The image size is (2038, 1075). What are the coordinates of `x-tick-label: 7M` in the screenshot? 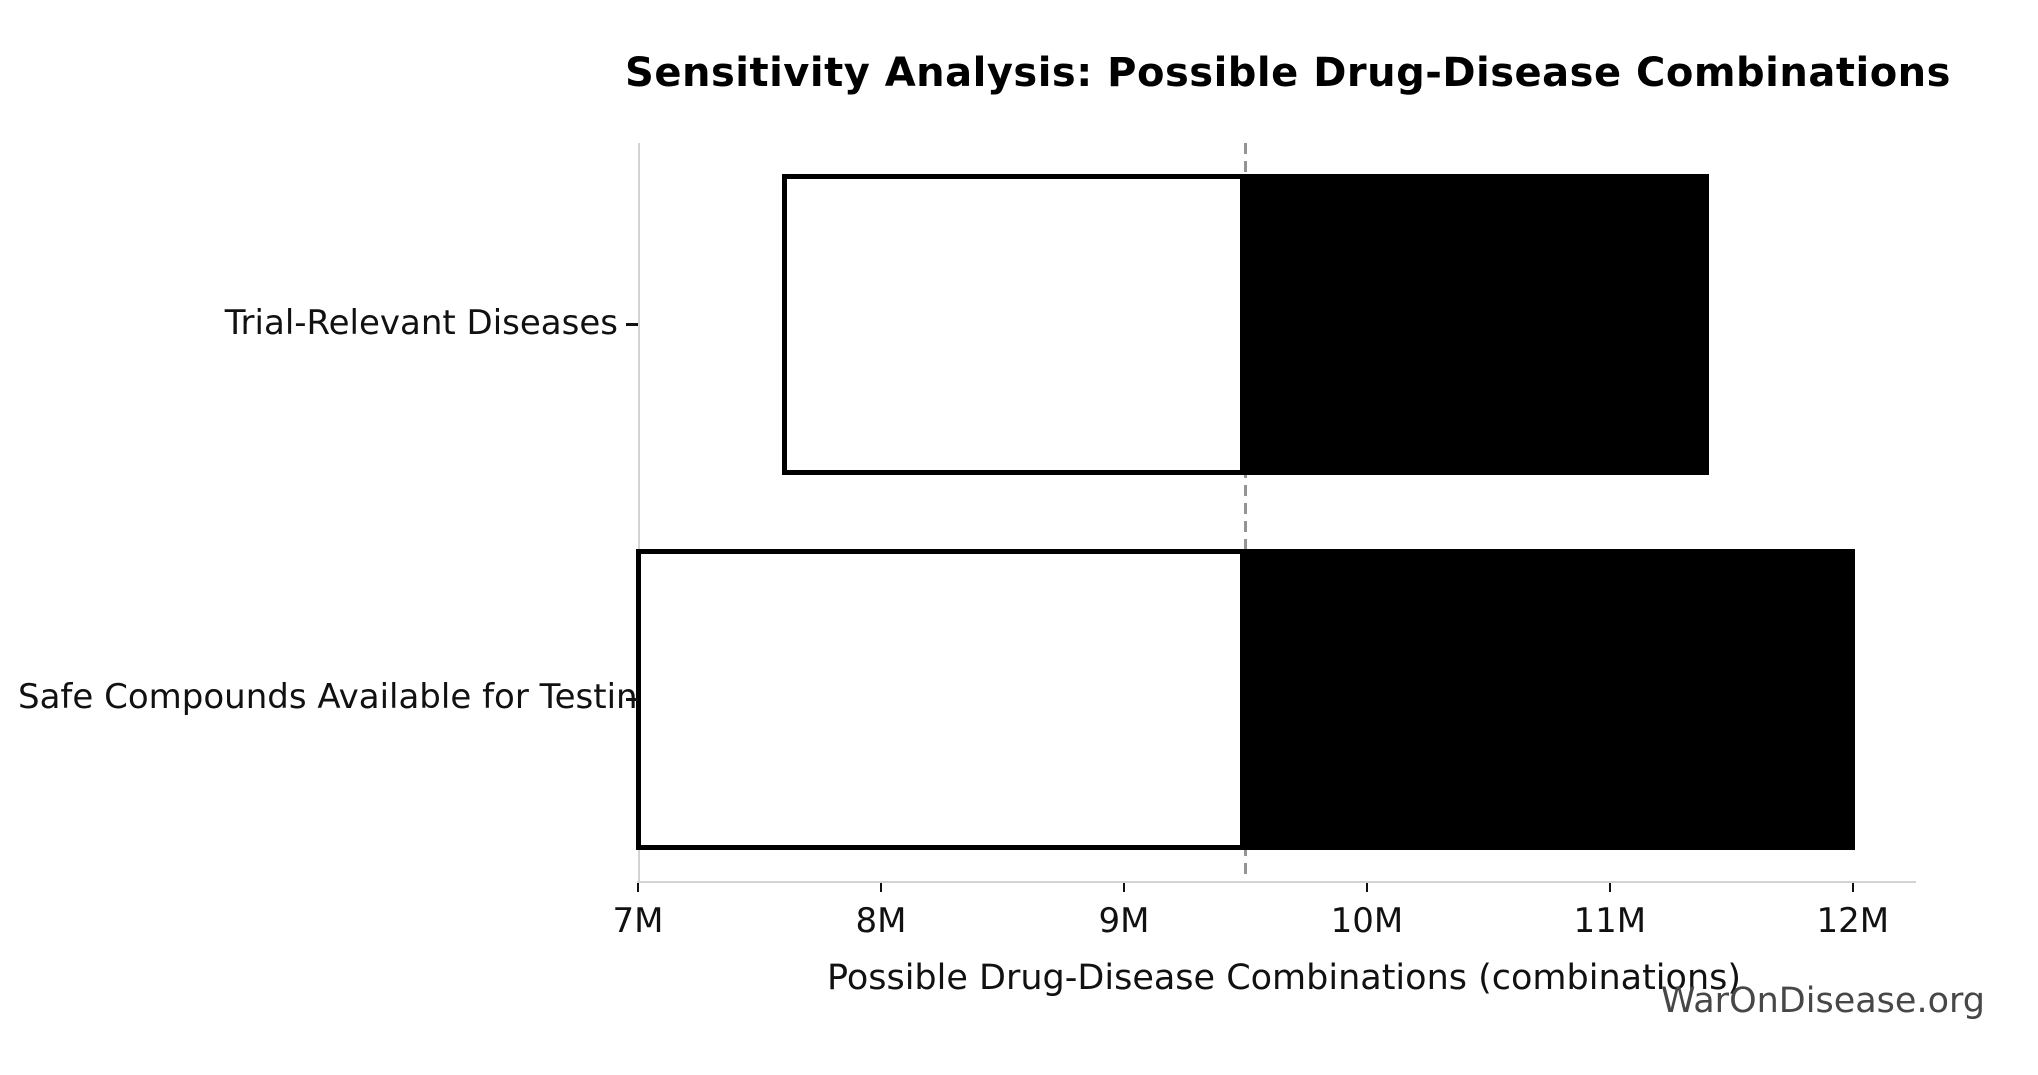 It's located at (638, 921).